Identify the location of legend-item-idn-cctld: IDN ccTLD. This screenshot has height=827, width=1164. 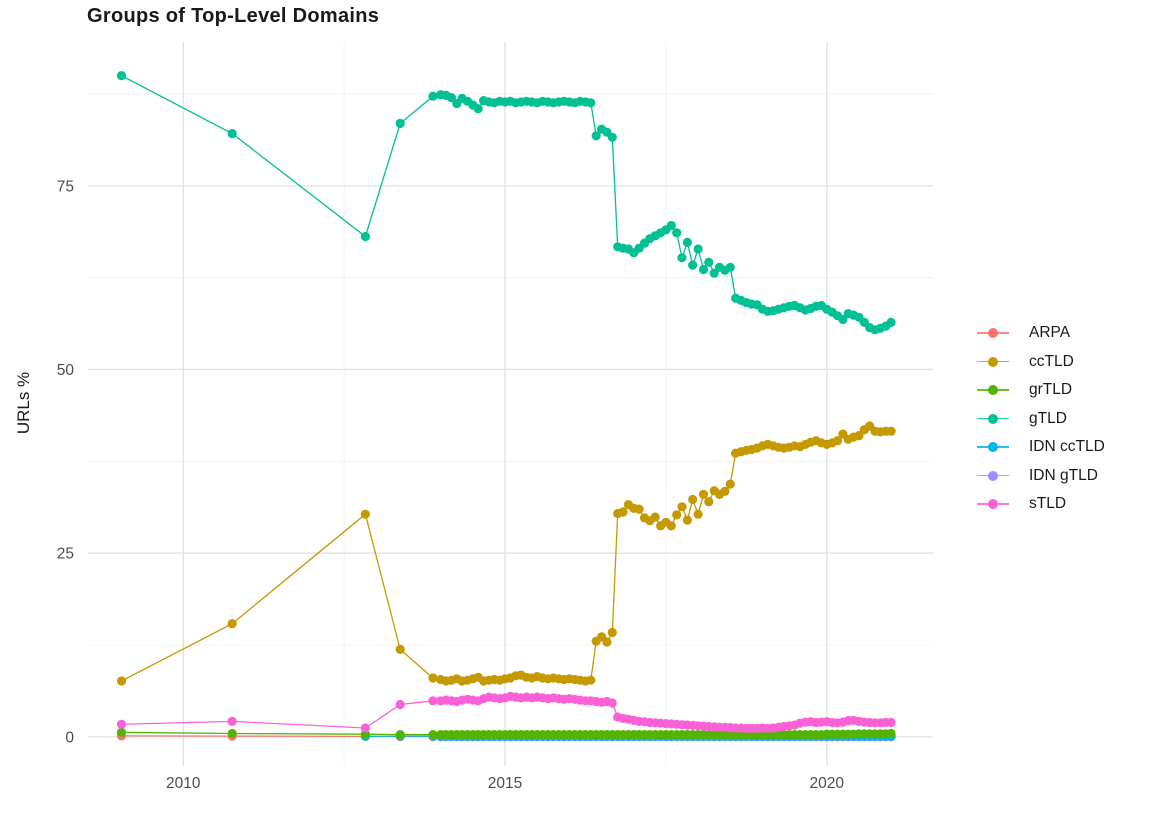
(1041, 447).